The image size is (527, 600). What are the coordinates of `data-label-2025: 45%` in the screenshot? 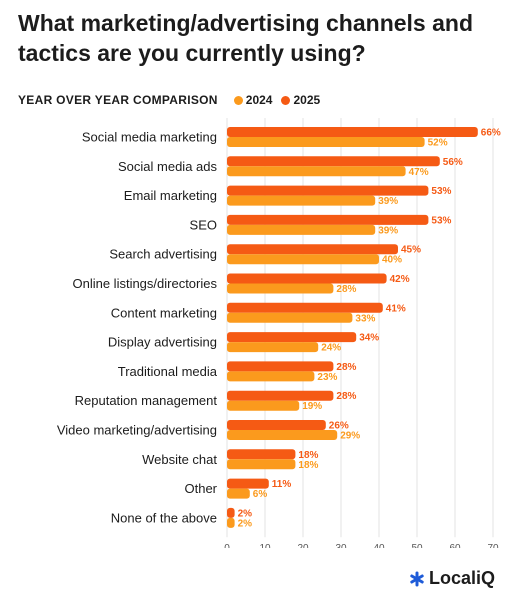 It's located at (411, 250).